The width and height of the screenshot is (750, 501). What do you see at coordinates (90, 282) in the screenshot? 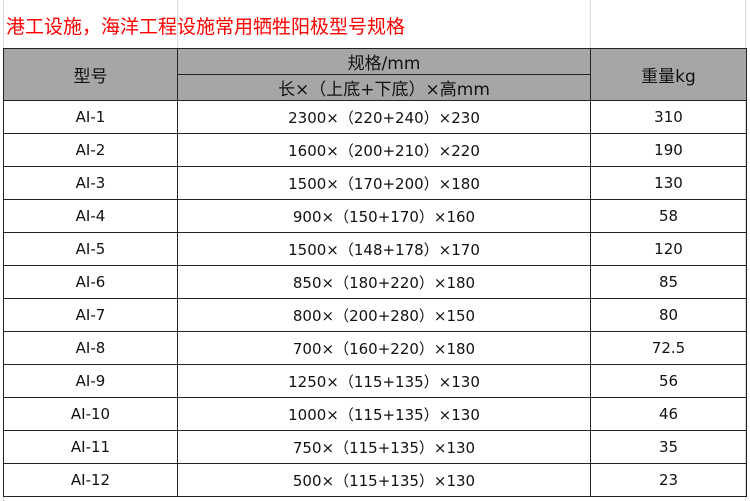
I see `cell-model: AI-6` at bounding box center [90, 282].